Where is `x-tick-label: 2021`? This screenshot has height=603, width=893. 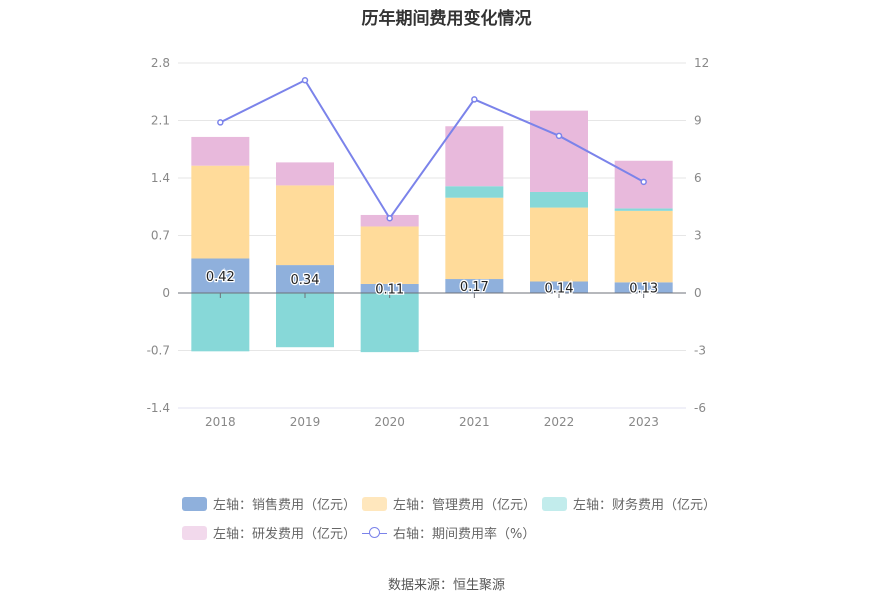
x-tick-label: 2021 is located at coordinates (474, 422).